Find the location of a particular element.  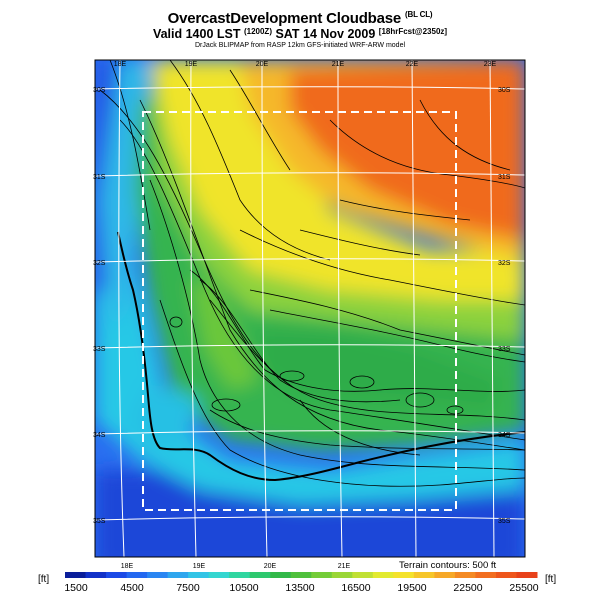

colorbar-label: 19500 is located at coordinates (411, 588).